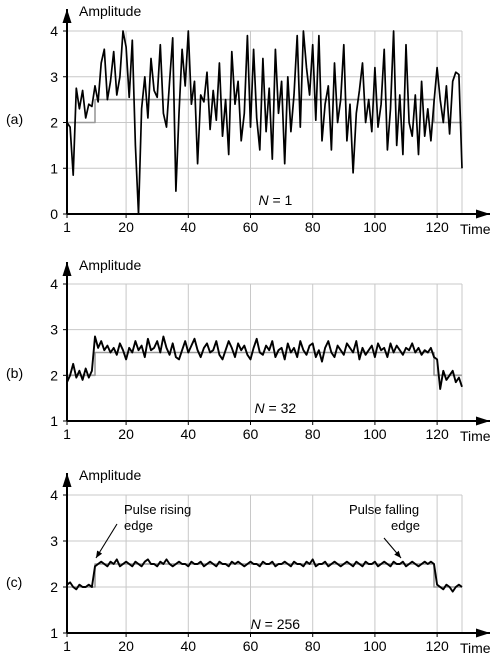 The width and height of the screenshot is (500, 657). I want to click on panel-label: (b), so click(14, 373).